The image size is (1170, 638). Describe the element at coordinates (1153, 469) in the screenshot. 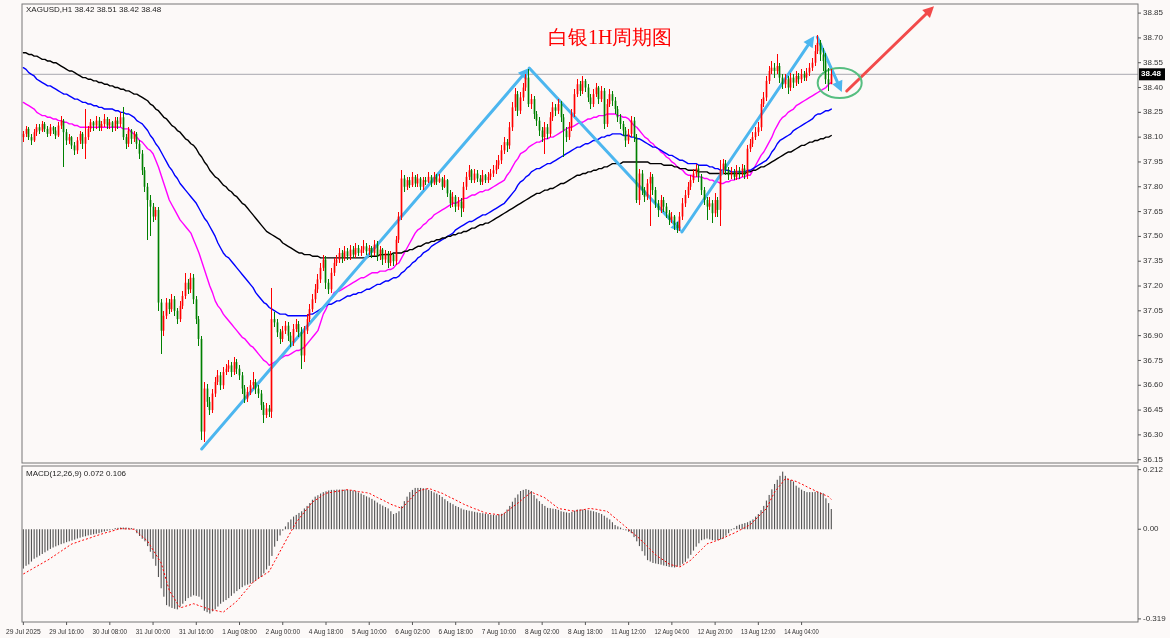

I see `y-tick-label: 0.212` at that location.